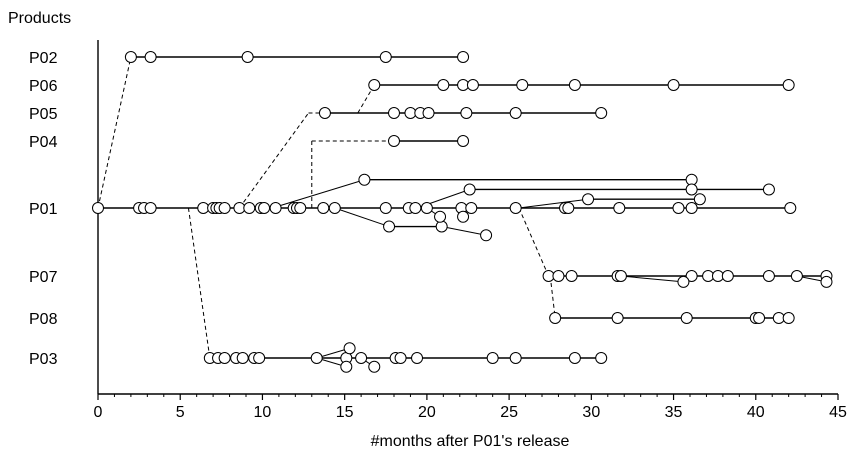 The height and width of the screenshot is (456, 854). Describe the element at coordinates (427, 412) in the screenshot. I see `x-tick-label: 20` at that location.